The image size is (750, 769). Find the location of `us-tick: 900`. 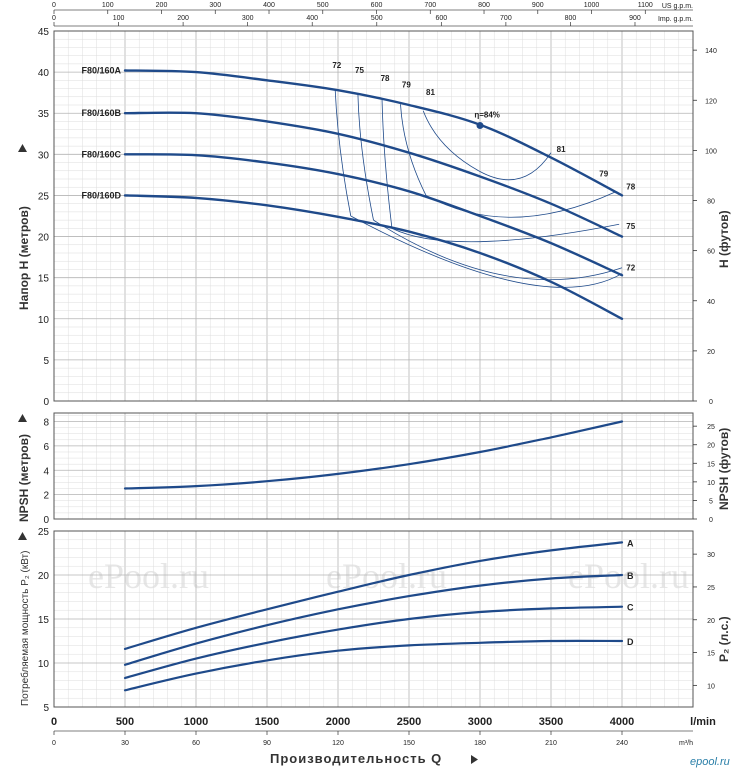

us-tick: 900 is located at coordinates (538, 5).